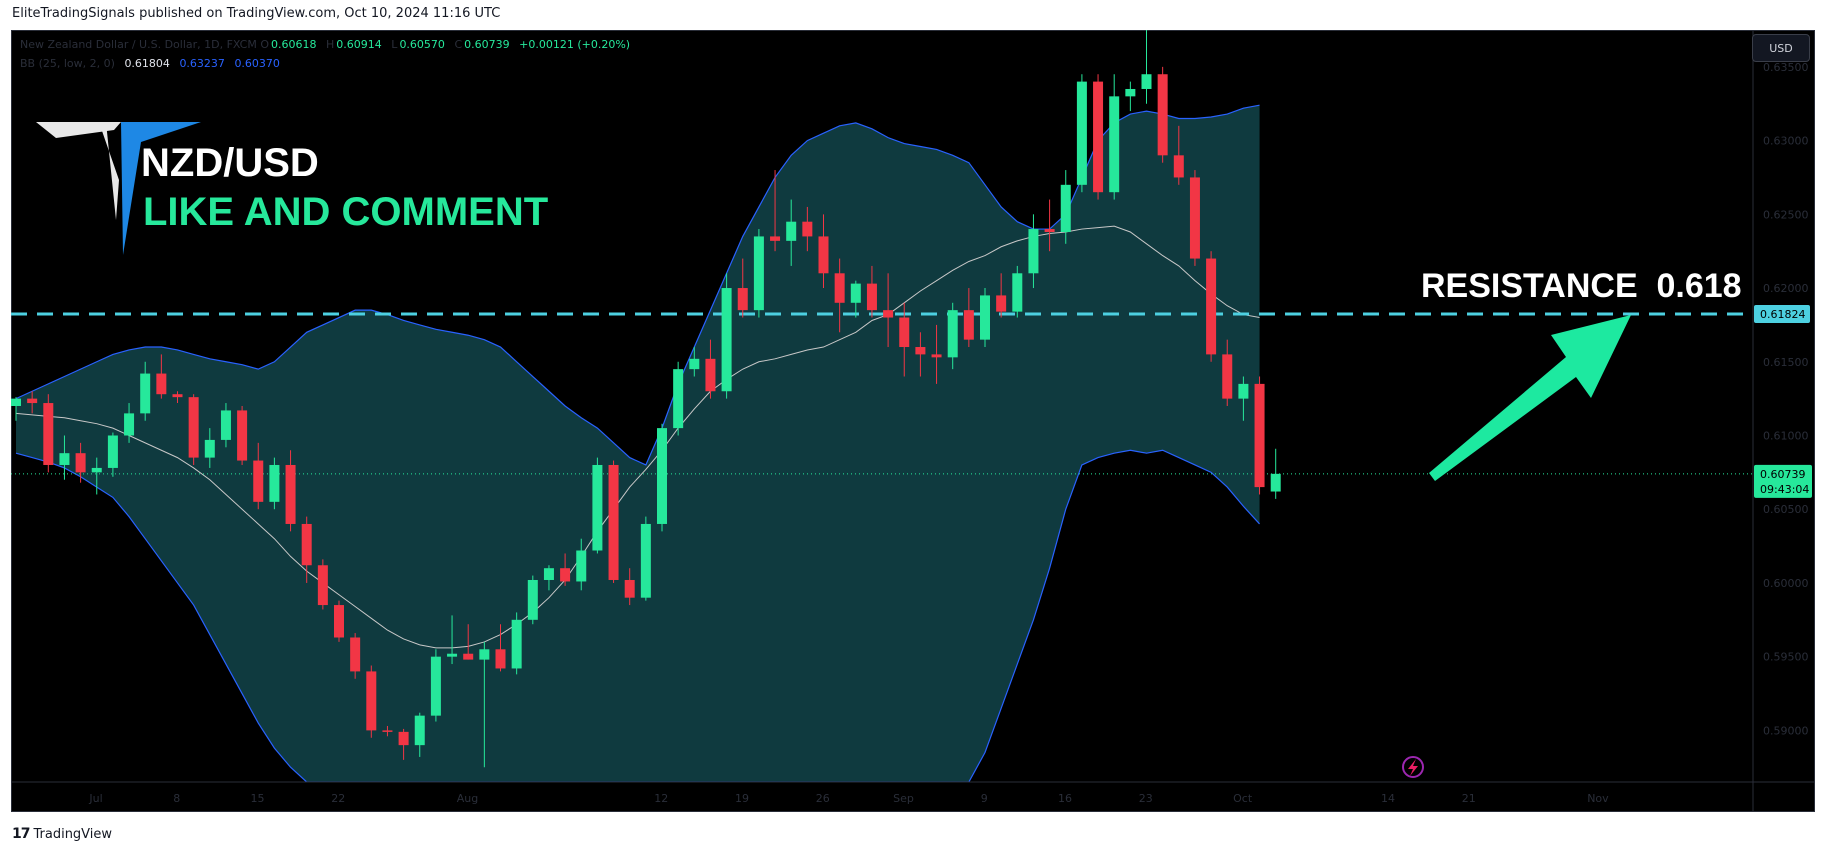  What do you see at coordinates (257, 63) in the screenshot?
I see `legend-bb-lower: 0.60370` at bounding box center [257, 63].